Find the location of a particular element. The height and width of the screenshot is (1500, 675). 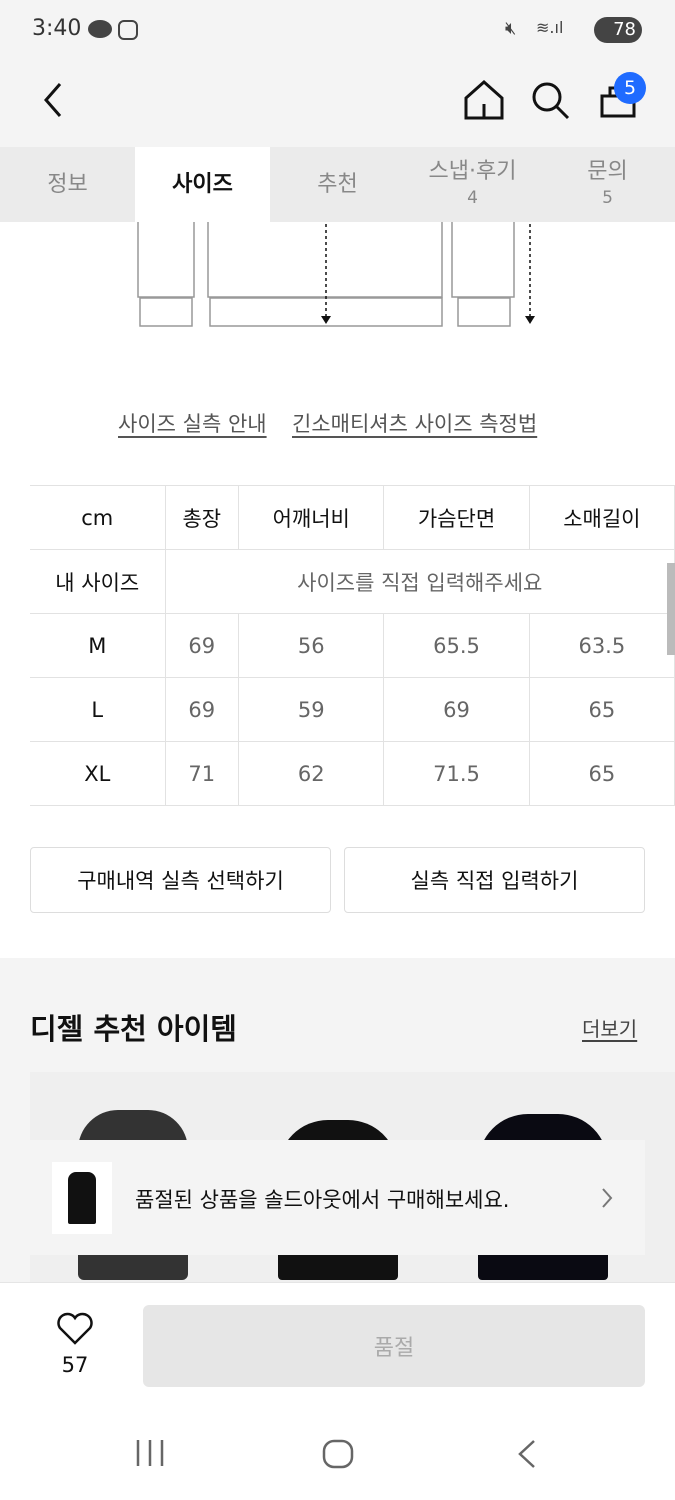

size-guide-link: 사이즈 실측 안내 is located at coordinates (192, 424).